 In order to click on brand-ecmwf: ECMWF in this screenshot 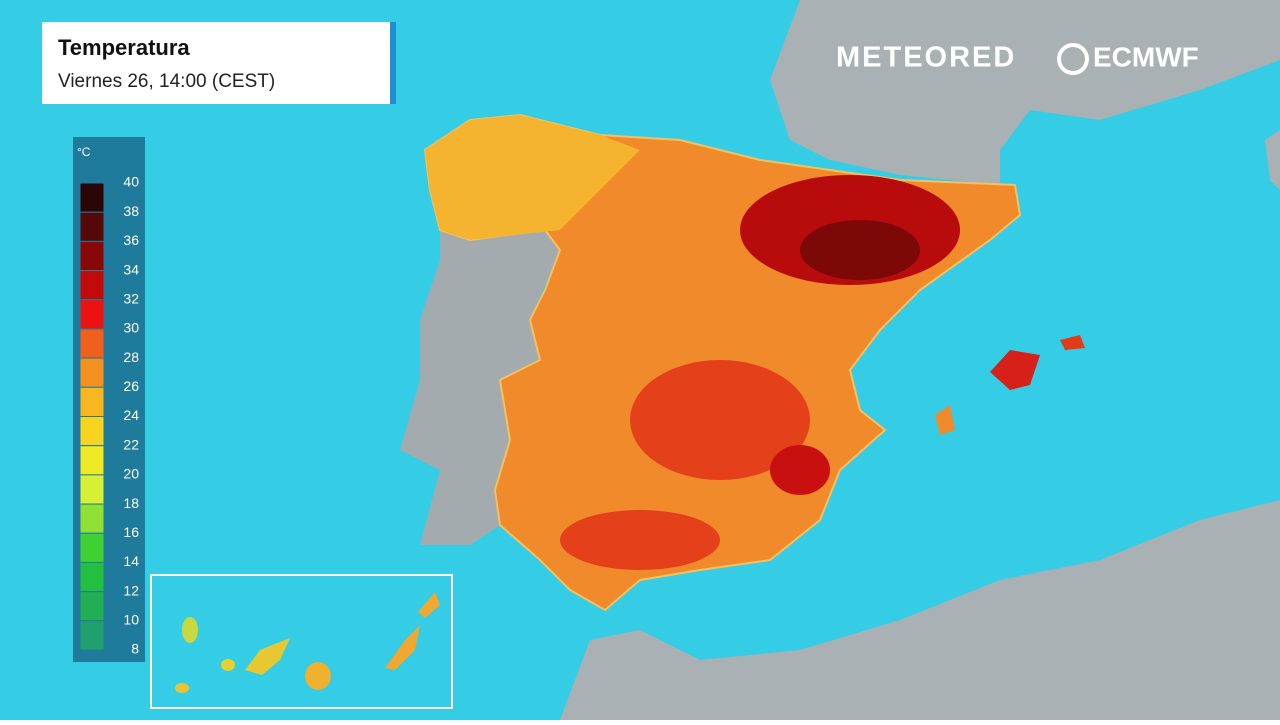, I will do `click(1146, 56)`.